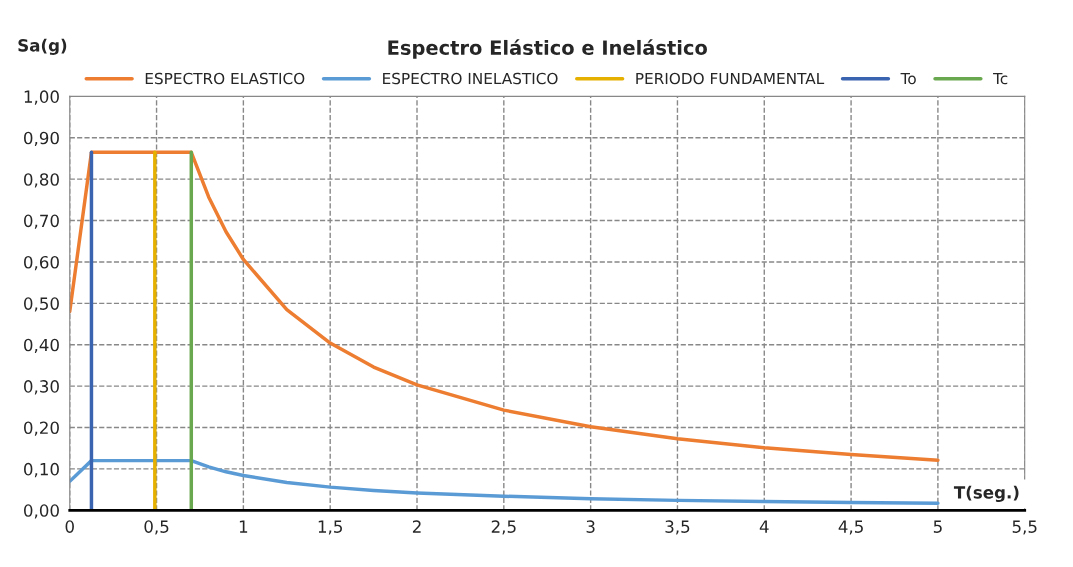 The image size is (1073, 567). Describe the element at coordinates (41, 470) in the screenshot. I see `y-tick-label: 0,10` at that location.